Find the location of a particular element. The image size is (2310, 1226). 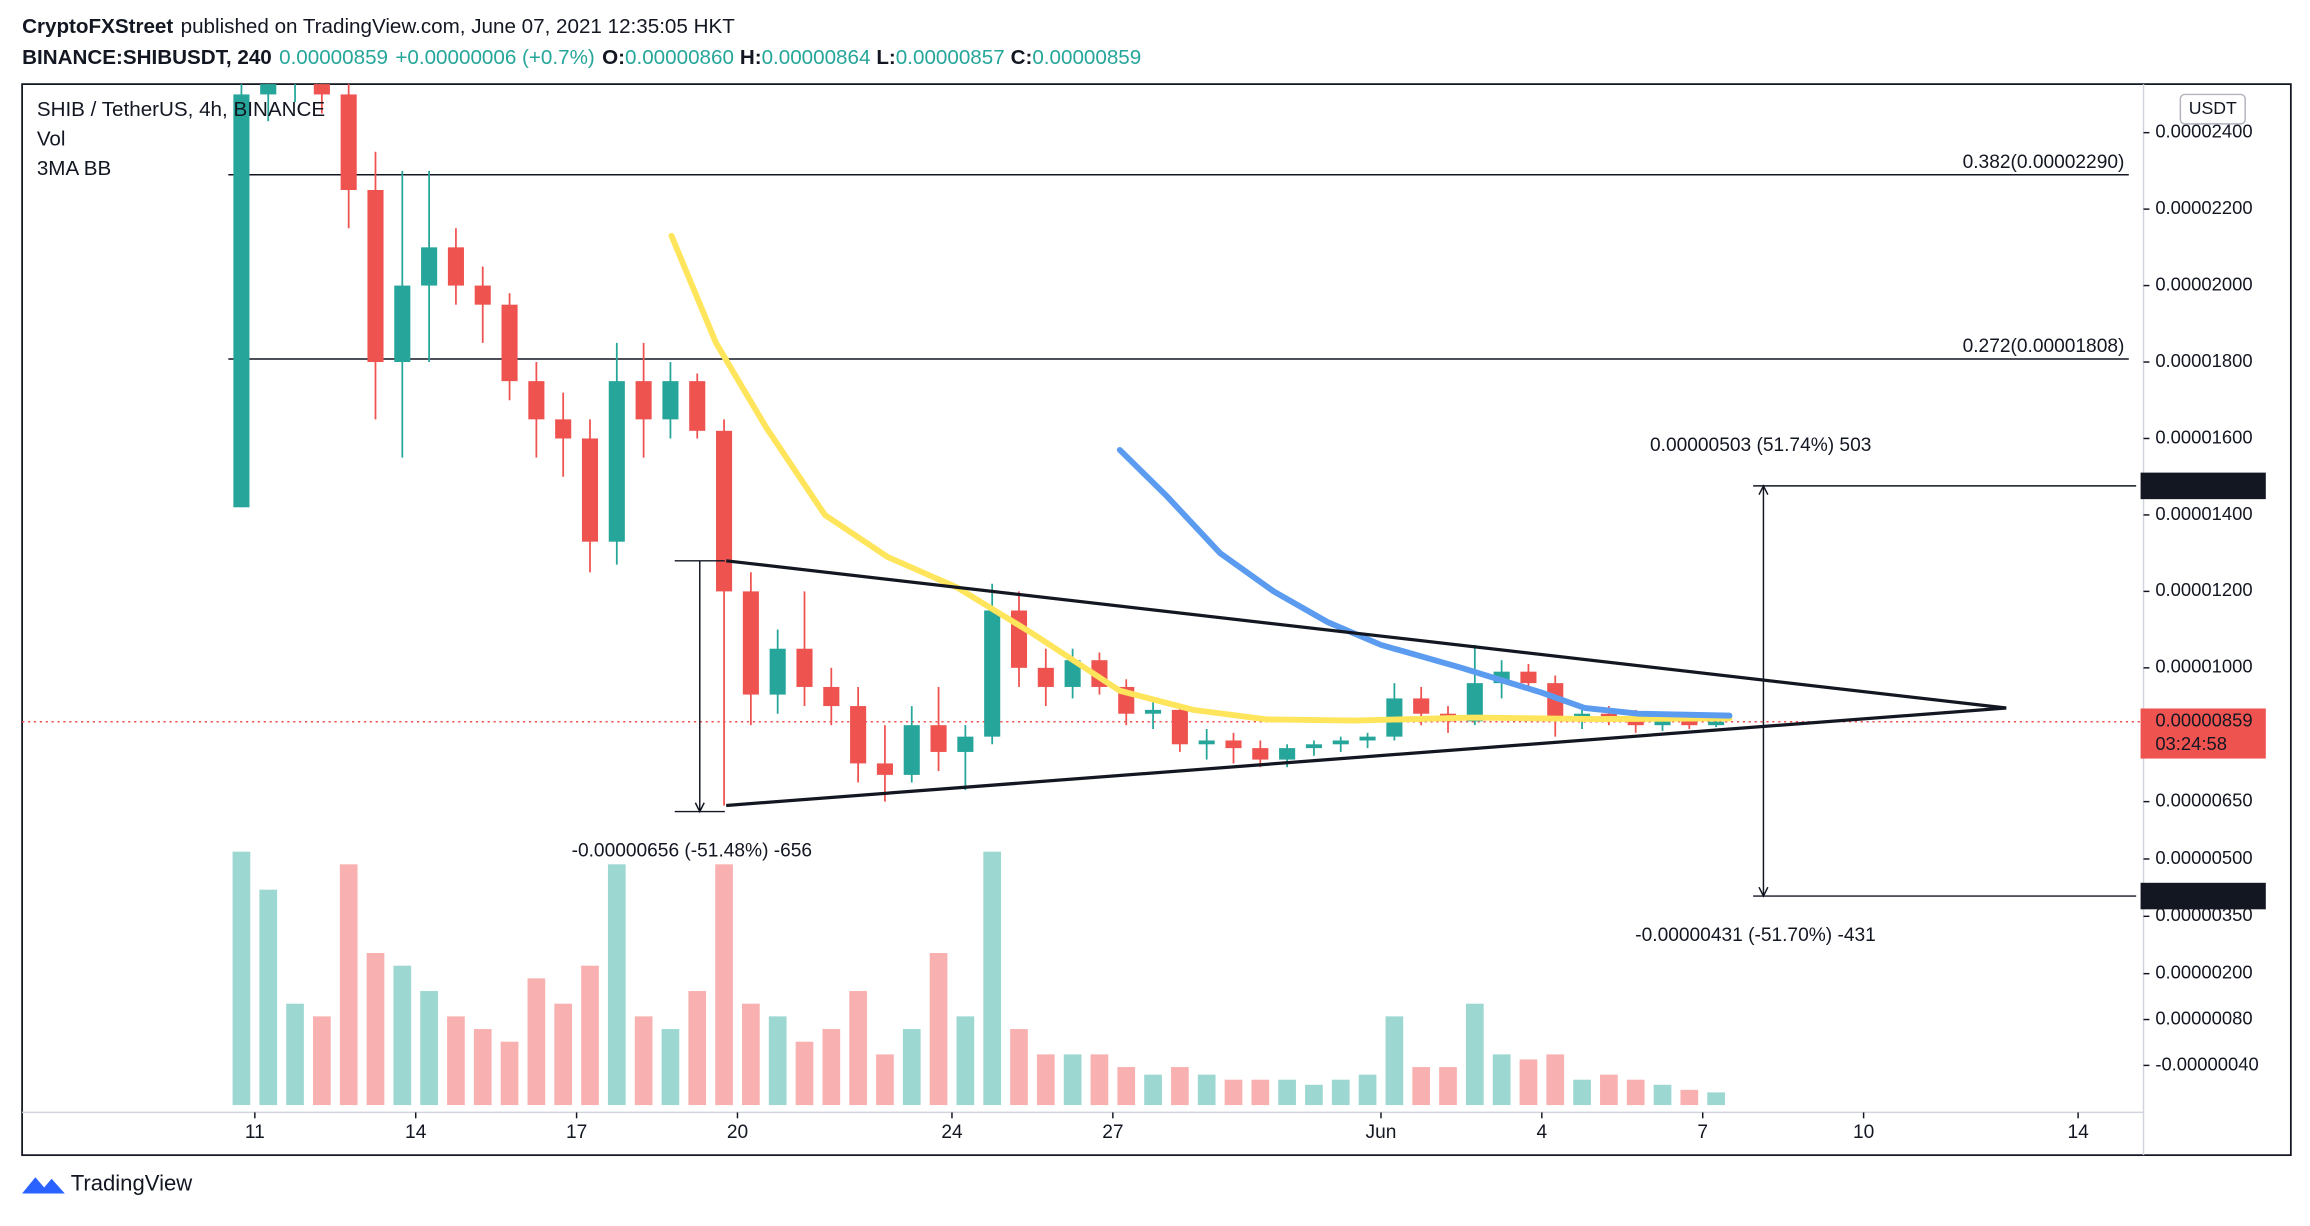

countdown: 03:24:58 is located at coordinates (2191, 743).